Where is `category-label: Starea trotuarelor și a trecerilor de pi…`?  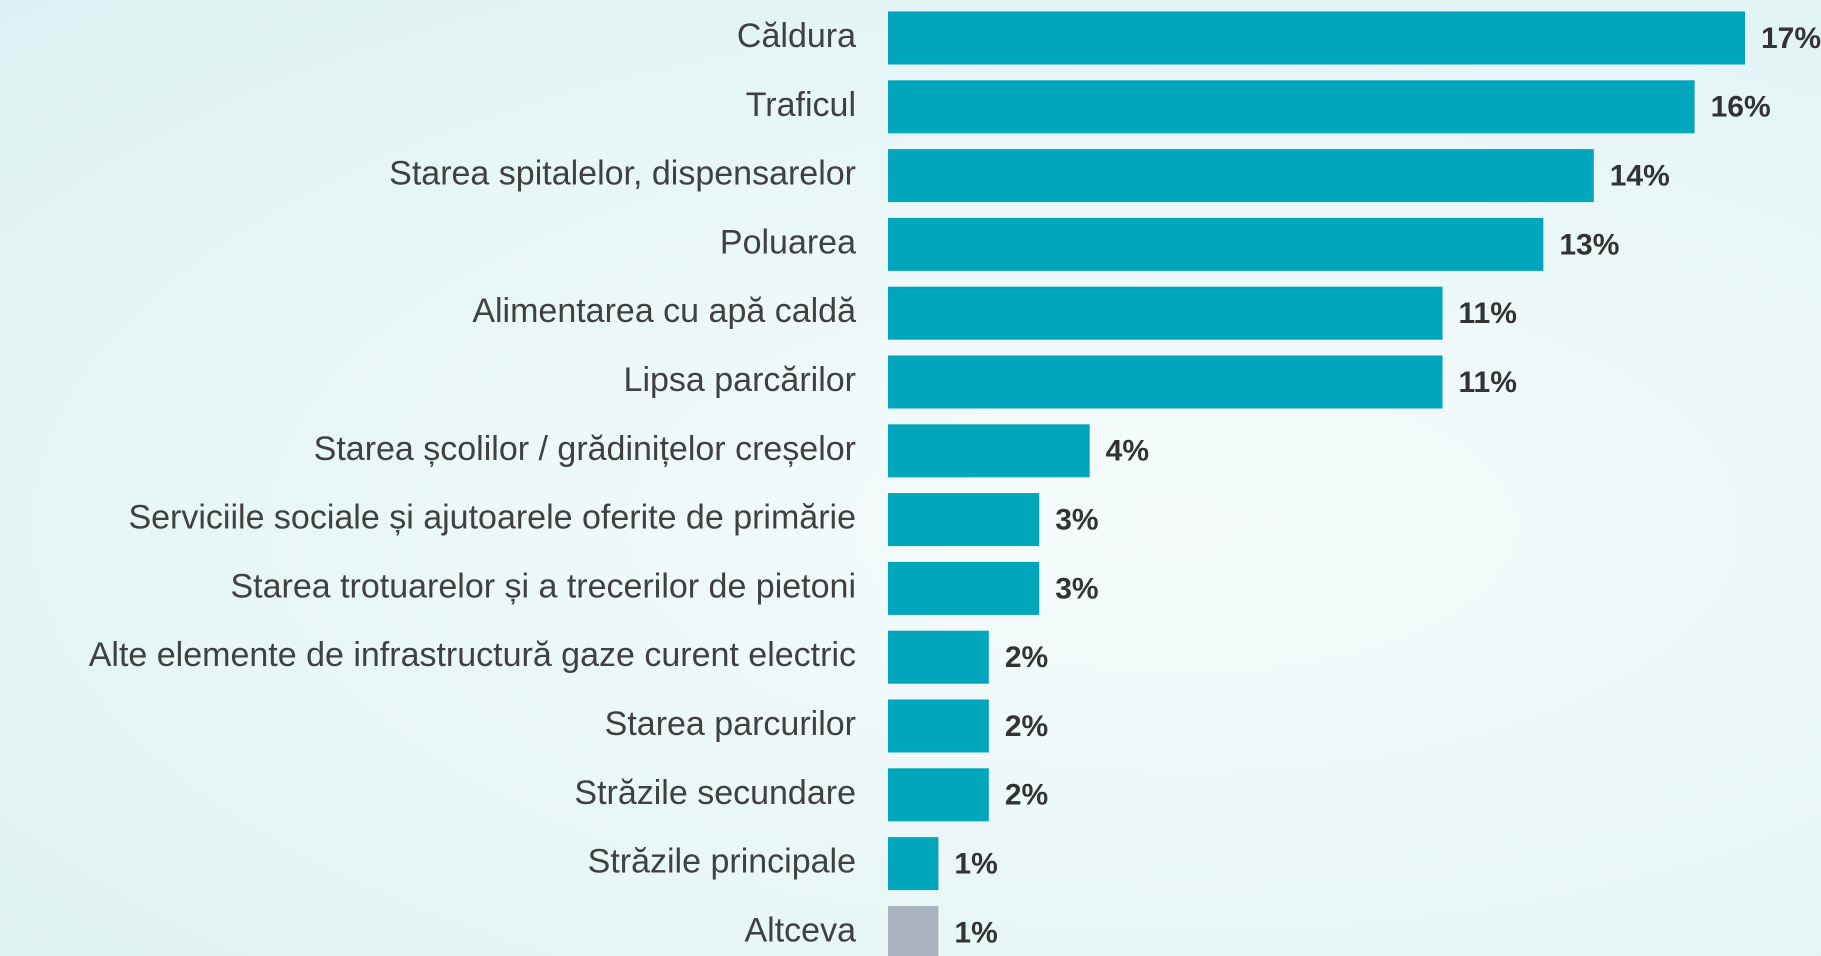 category-label: Starea trotuarelor și a trecerilor de pi… is located at coordinates (543, 586).